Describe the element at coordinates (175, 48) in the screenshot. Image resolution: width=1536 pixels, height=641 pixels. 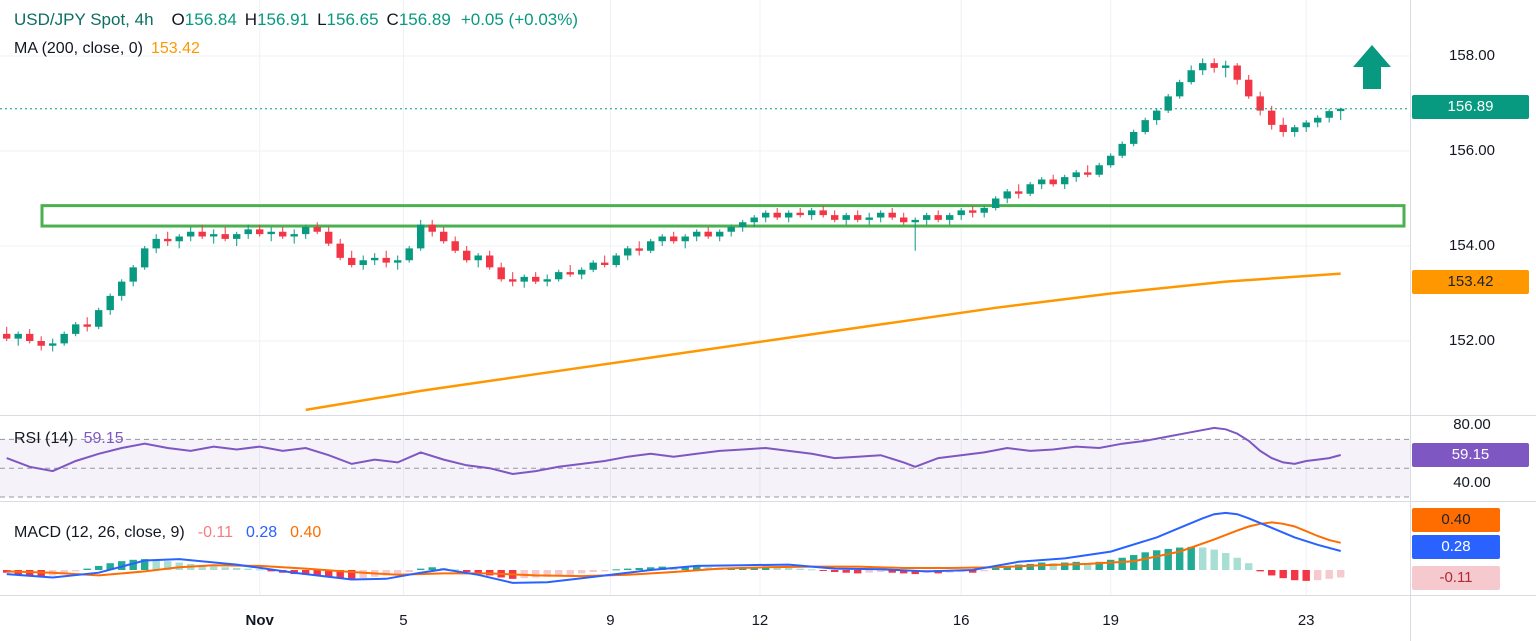
I see `ma-value: 153.42` at that location.